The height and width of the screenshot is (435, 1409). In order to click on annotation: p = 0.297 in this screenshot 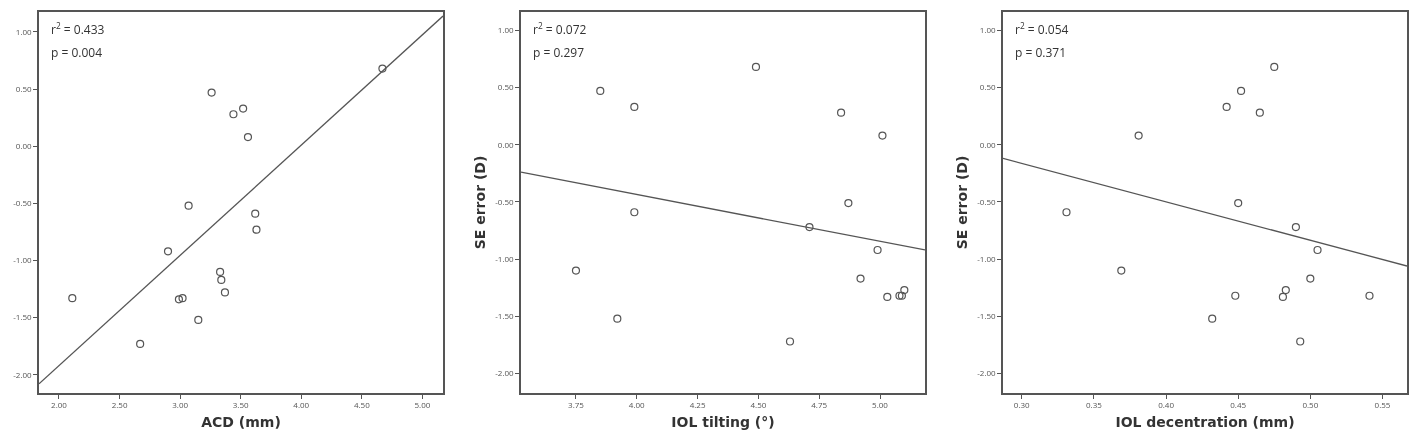, I will do `click(559, 52)`.